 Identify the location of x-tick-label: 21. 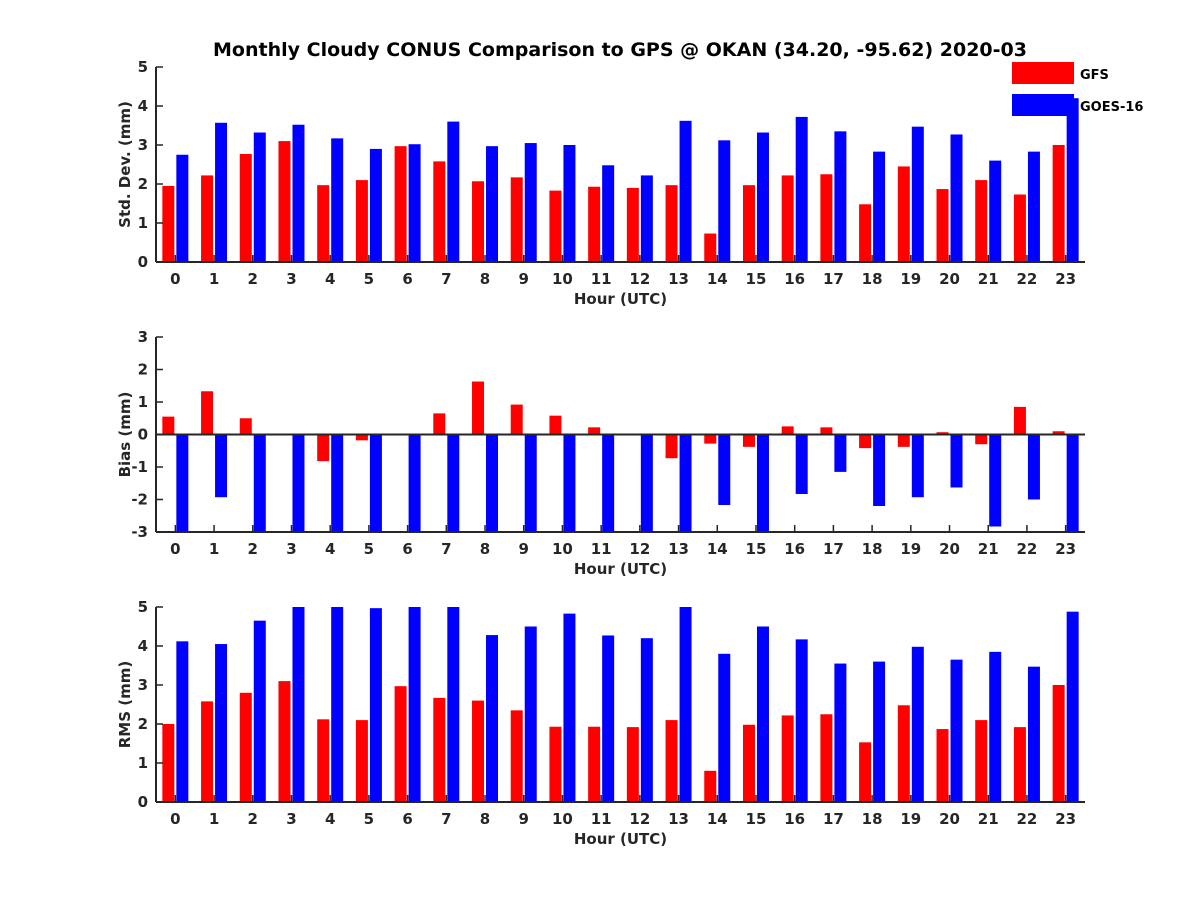
(988, 819).